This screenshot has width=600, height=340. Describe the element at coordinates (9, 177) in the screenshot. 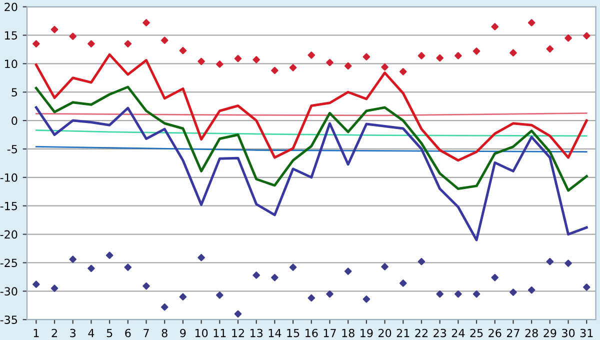

I see `y-tick-label: -10` at that location.